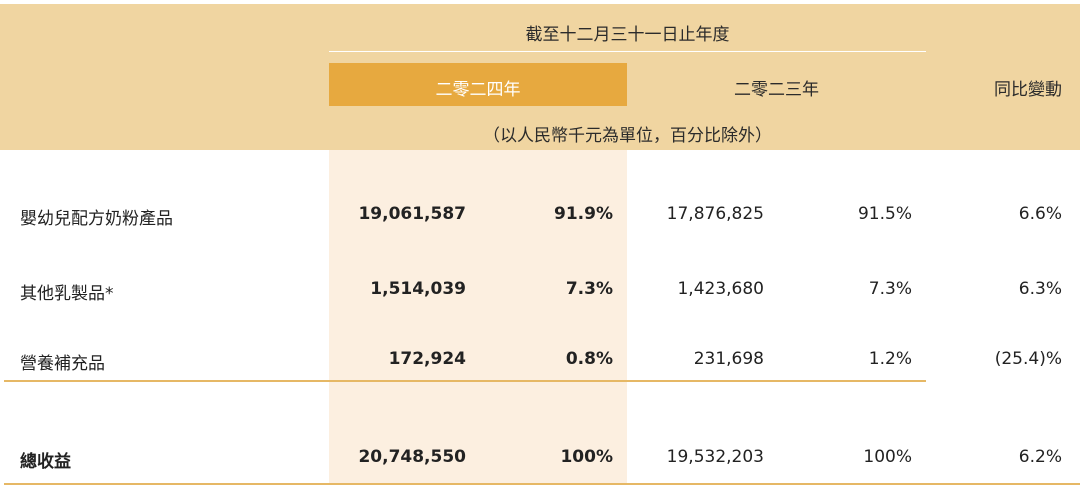 The width and height of the screenshot is (1080, 487). Describe the element at coordinates (418, 289) in the screenshot. I see `value-2024: 1,514,039` at that location.